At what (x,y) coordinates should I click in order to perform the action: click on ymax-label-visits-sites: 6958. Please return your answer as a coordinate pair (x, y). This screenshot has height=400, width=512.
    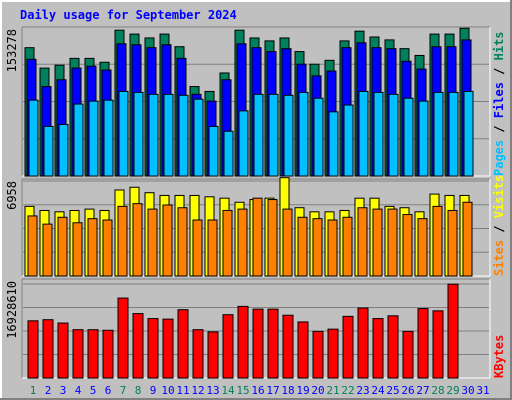
    Looking at the image, I should click on (12, 195).